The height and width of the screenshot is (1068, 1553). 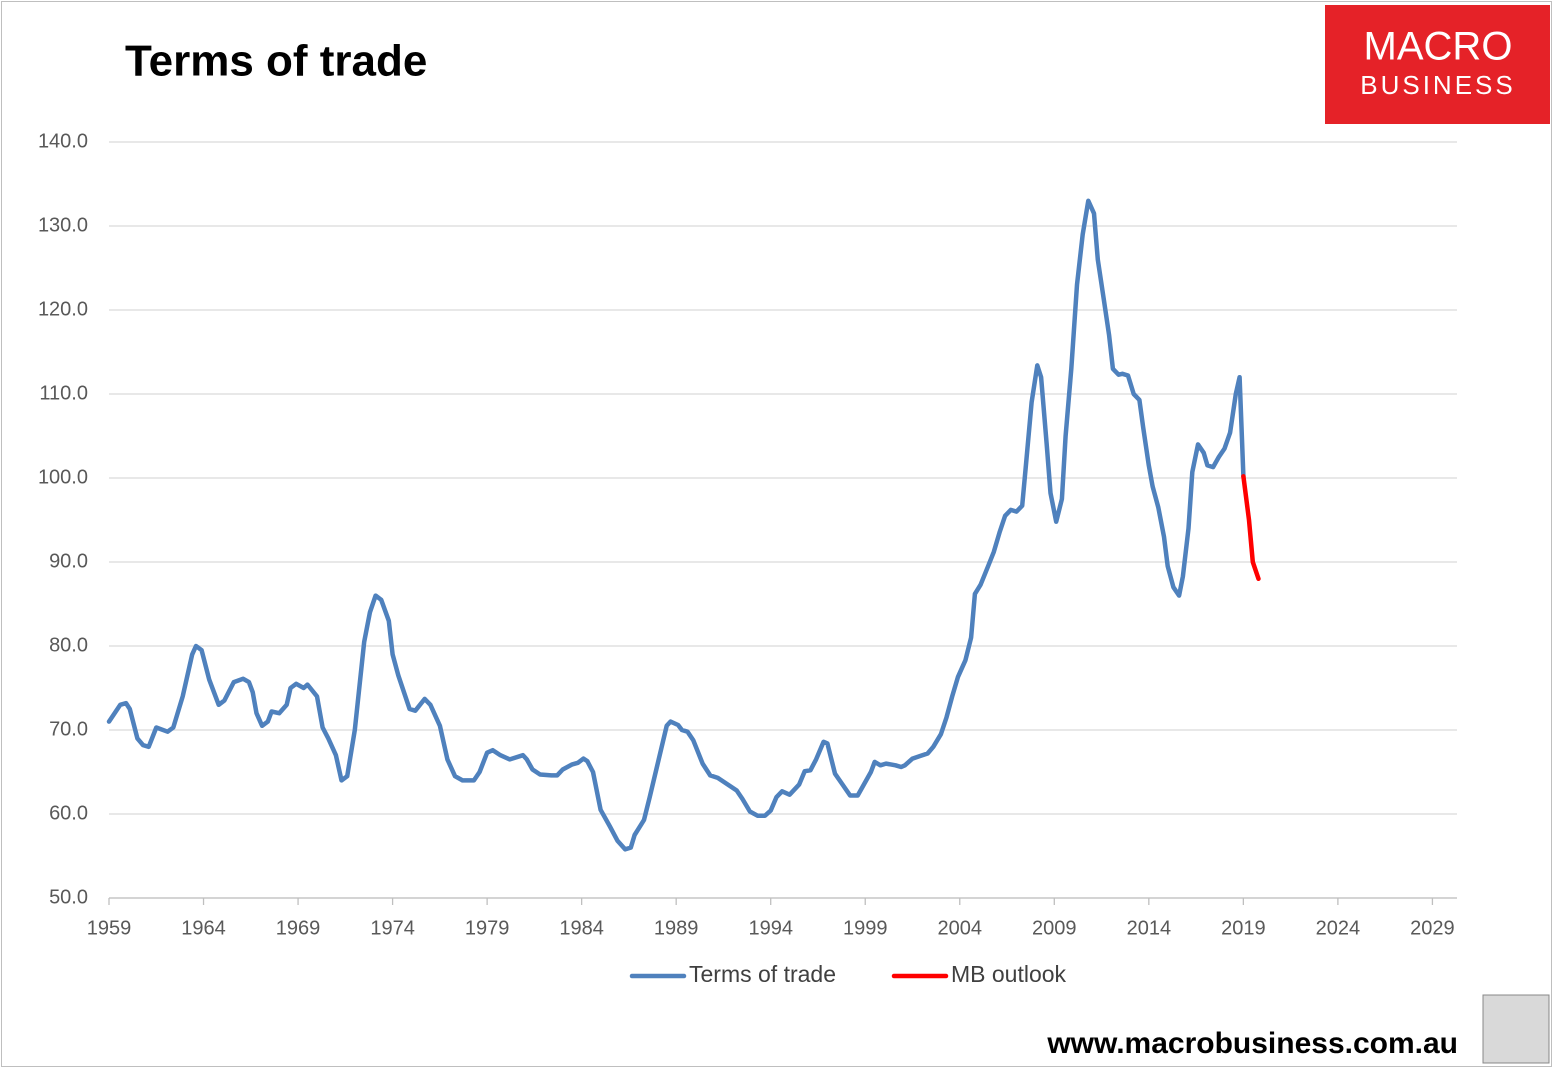 I want to click on x-tick-label: 2024, so click(x=1338, y=928).